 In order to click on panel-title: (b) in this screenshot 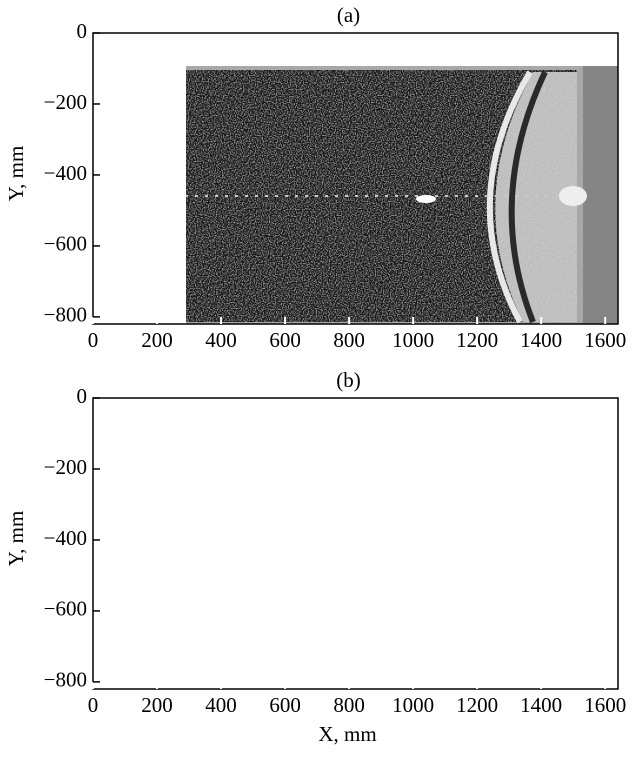, I will do `click(348, 380)`.